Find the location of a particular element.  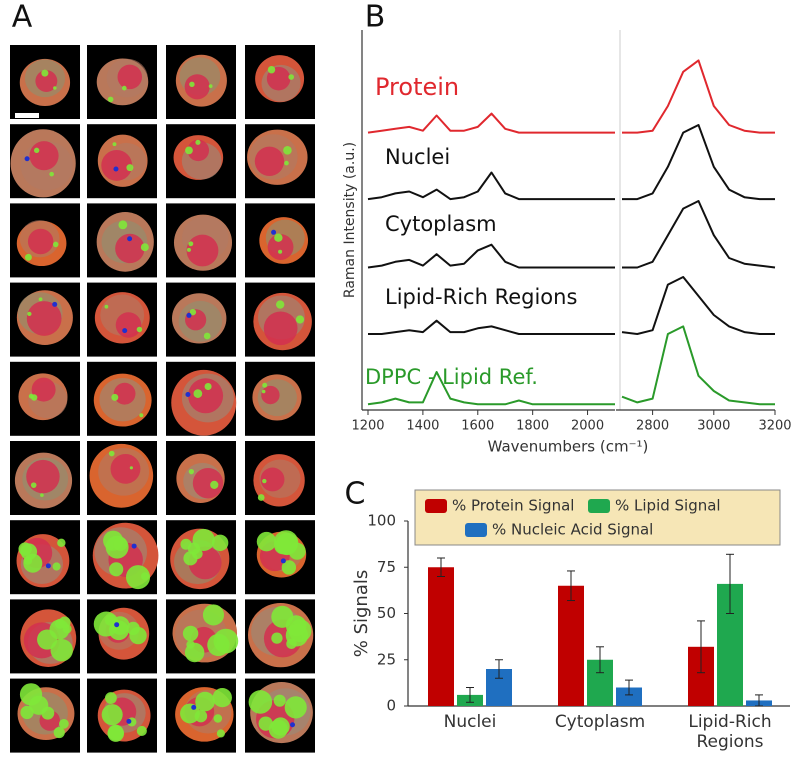

x-tick-label: 1600 is located at coordinates (477, 426).